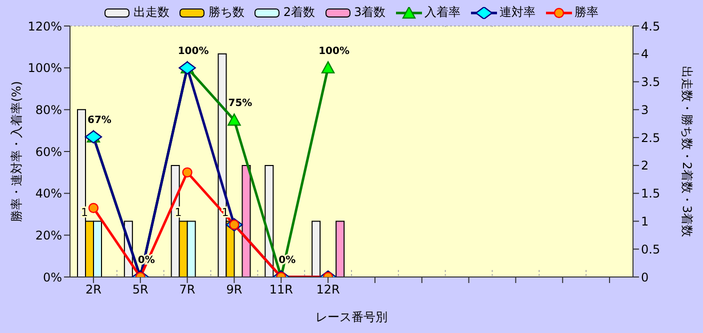 This screenshot has height=333, width=703. Describe the element at coordinates (328, 289) in the screenshot. I see `x-tick-label: 12R` at that location.